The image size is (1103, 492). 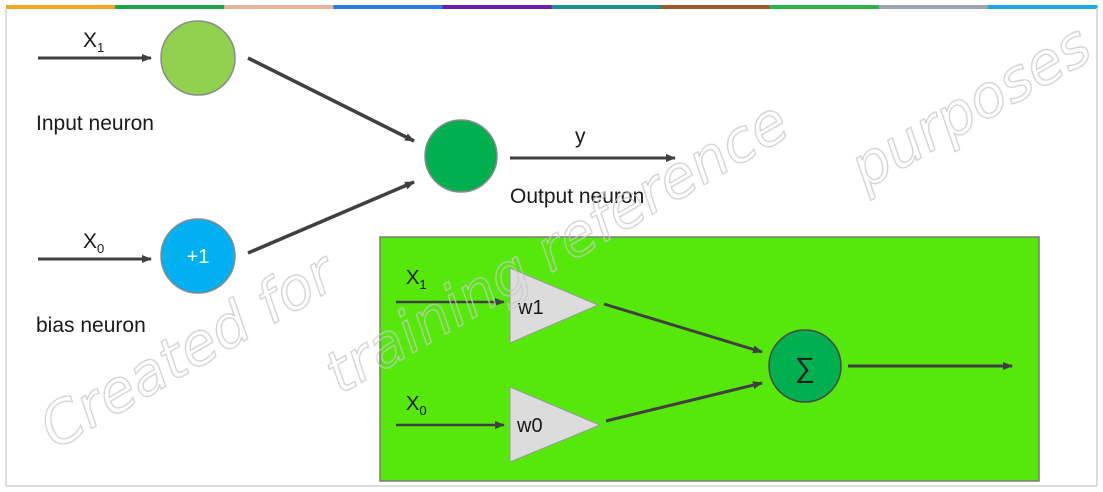 What do you see at coordinates (577, 196) in the screenshot?
I see `output-neuron-label: Output neuron` at bounding box center [577, 196].